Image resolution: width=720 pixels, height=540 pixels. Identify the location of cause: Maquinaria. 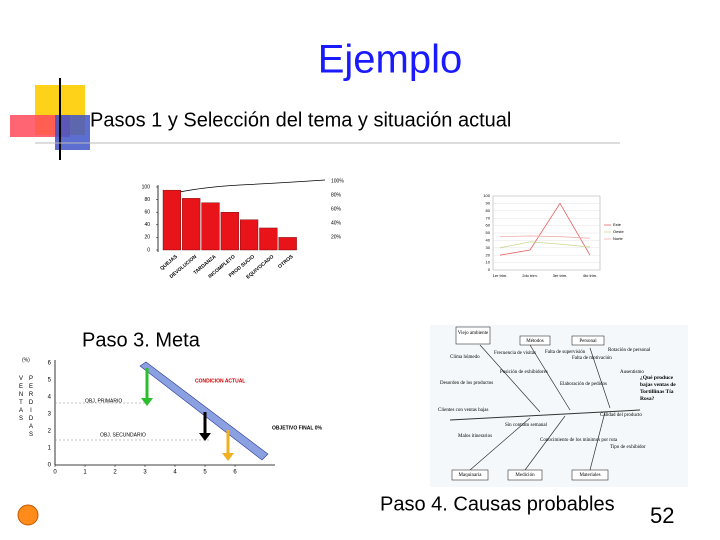
(470, 475).